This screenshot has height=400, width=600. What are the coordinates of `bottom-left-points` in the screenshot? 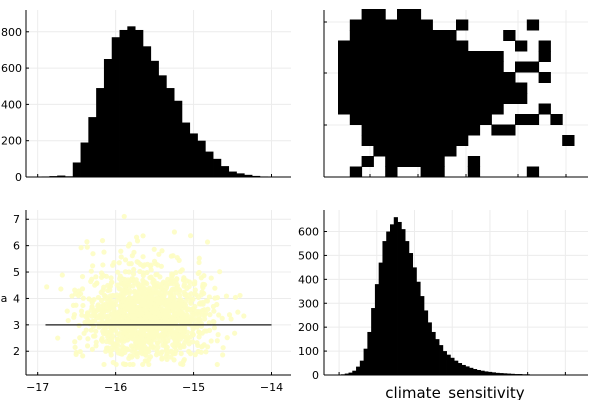 It's located at (145, 290).